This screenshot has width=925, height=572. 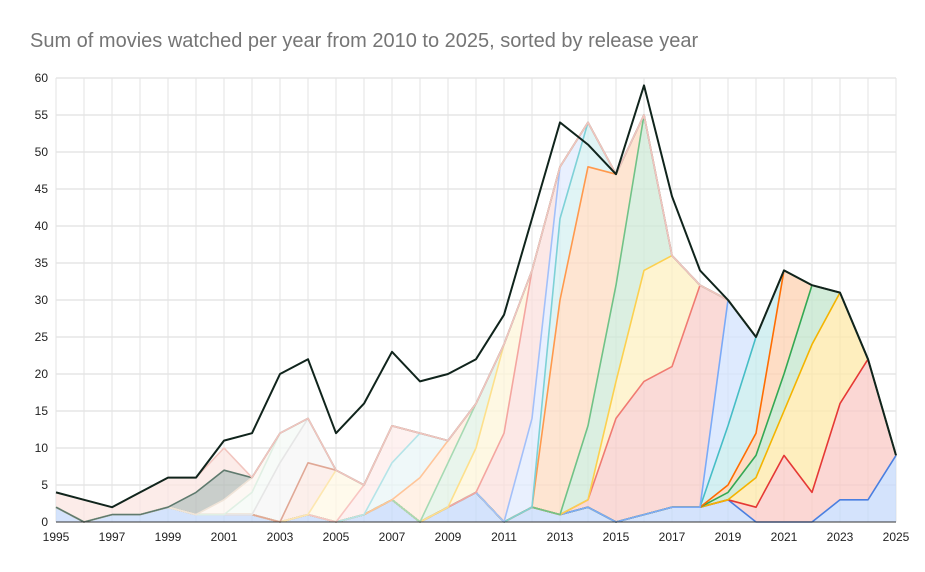 What do you see at coordinates (672, 537) in the screenshot?
I see `x-tick-label: 2017` at bounding box center [672, 537].